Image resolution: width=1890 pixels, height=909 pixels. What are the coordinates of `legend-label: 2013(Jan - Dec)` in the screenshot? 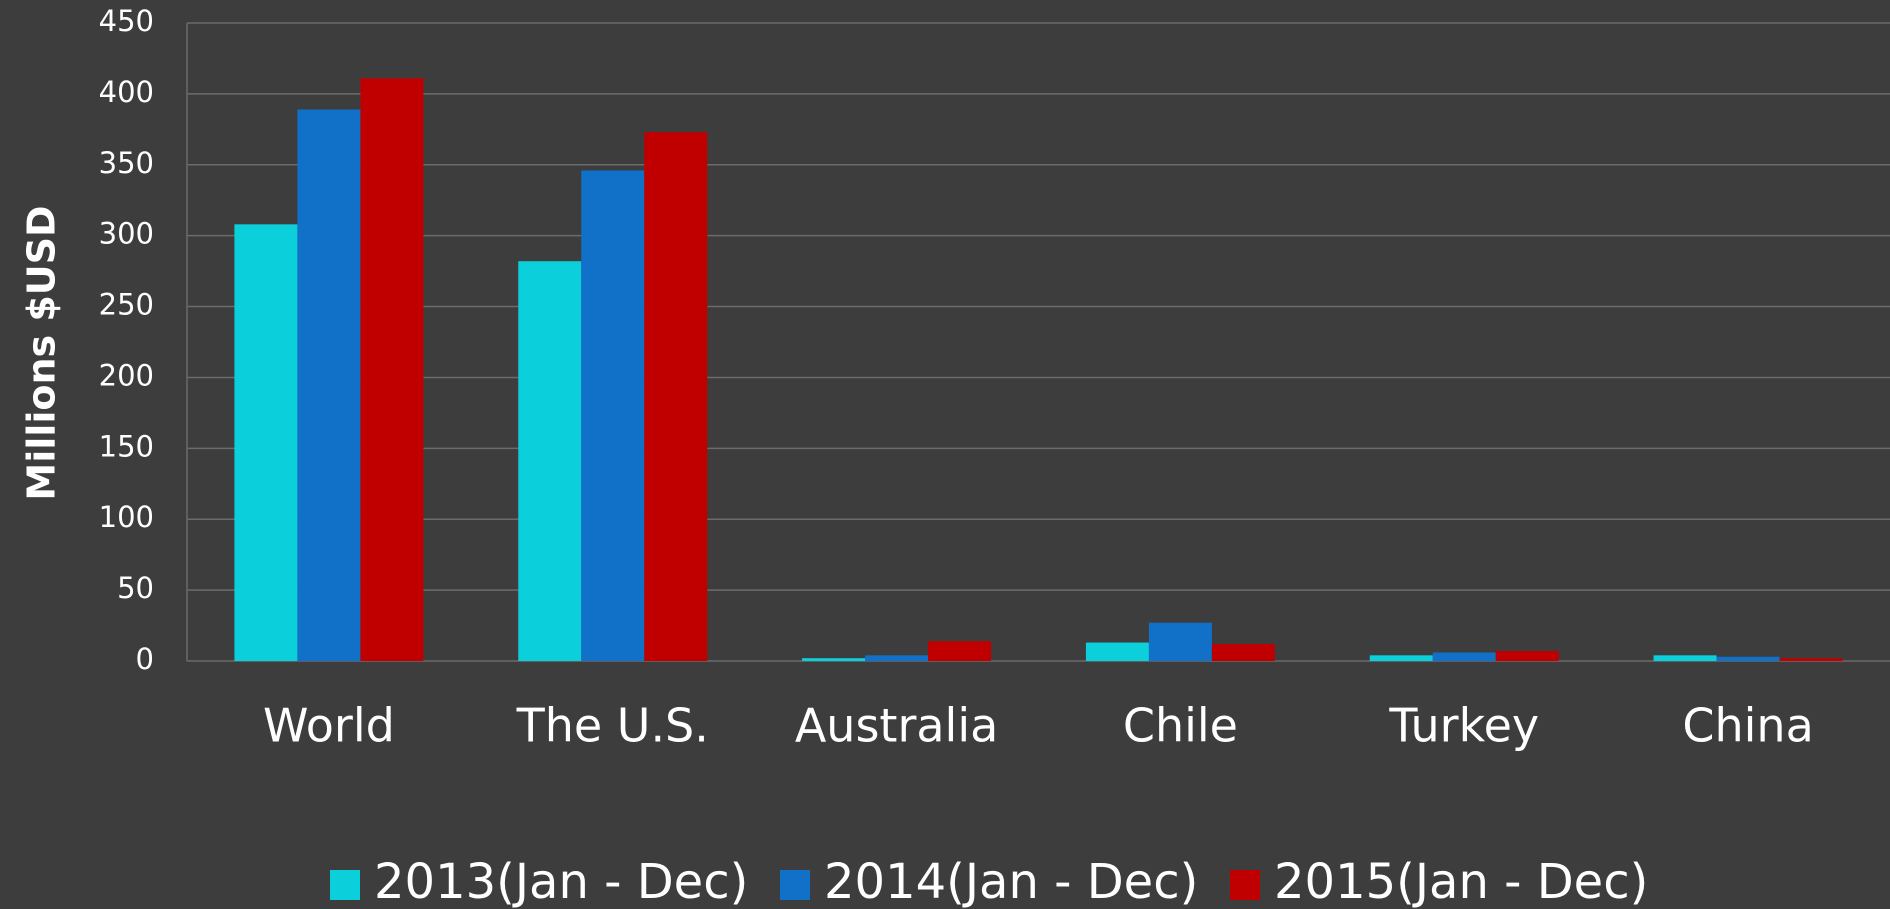 It's located at (561, 881).